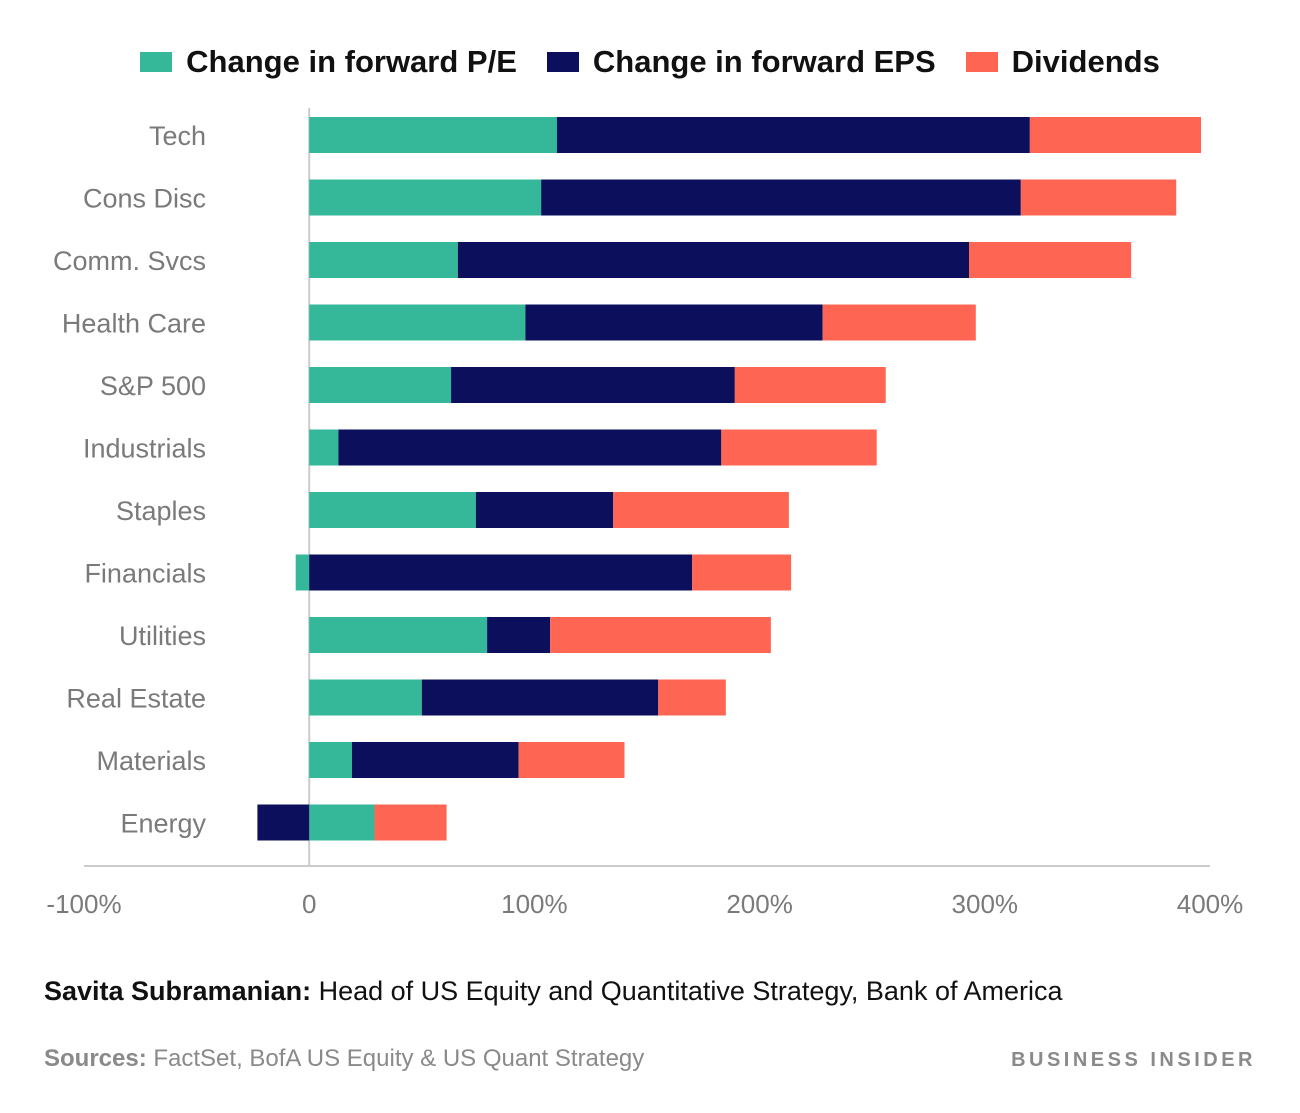  I want to click on legend-swatch-pe, so click(156, 62).